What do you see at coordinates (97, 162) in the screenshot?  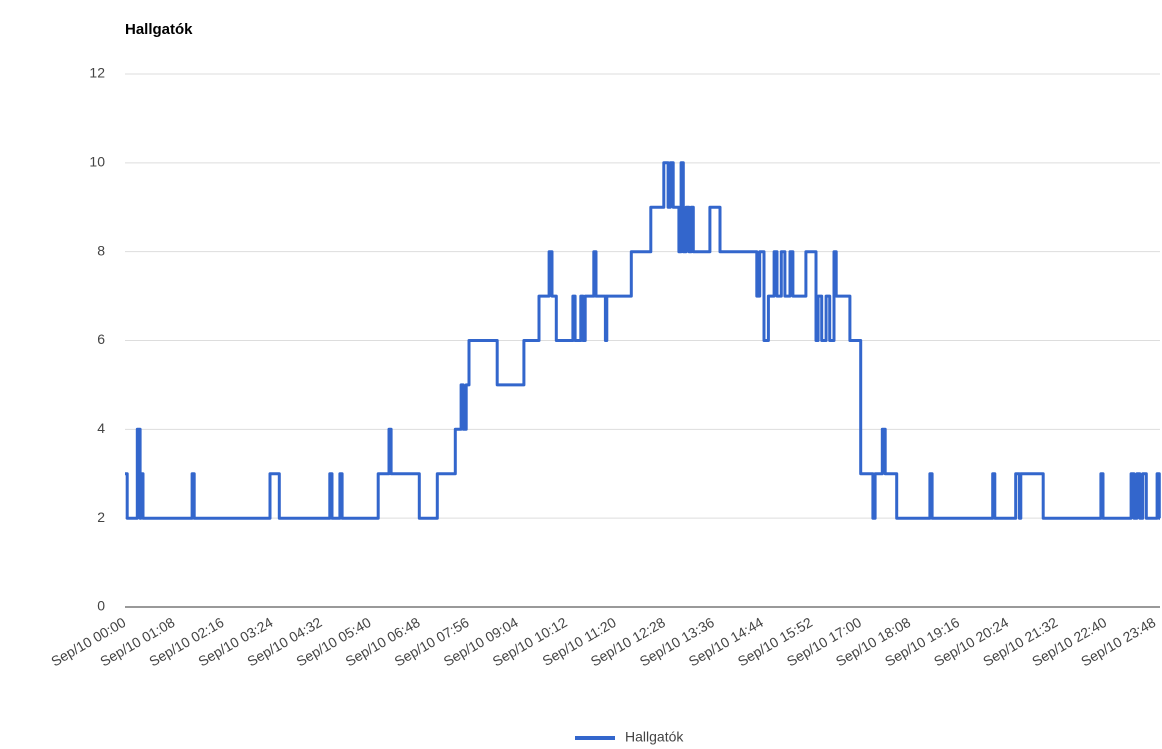 I see `y-tick-label: 10` at bounding box center [97, 162].